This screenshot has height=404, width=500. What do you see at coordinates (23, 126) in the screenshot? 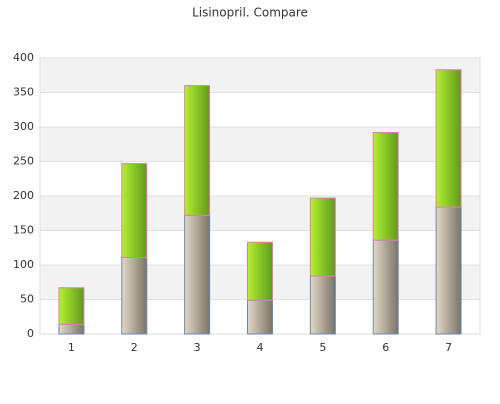
I see `y-tick-label: 300` at bounding box center [23, 126].